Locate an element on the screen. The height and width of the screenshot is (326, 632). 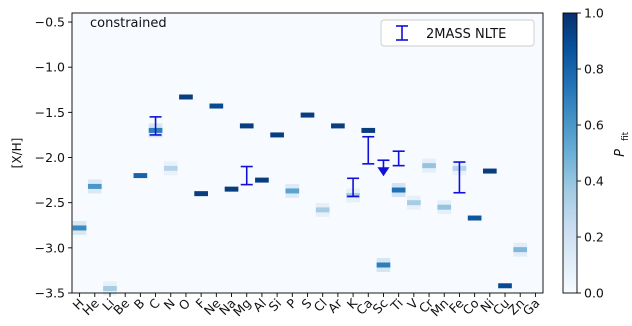
heat-cell-f is located at coordinates (201, 194).